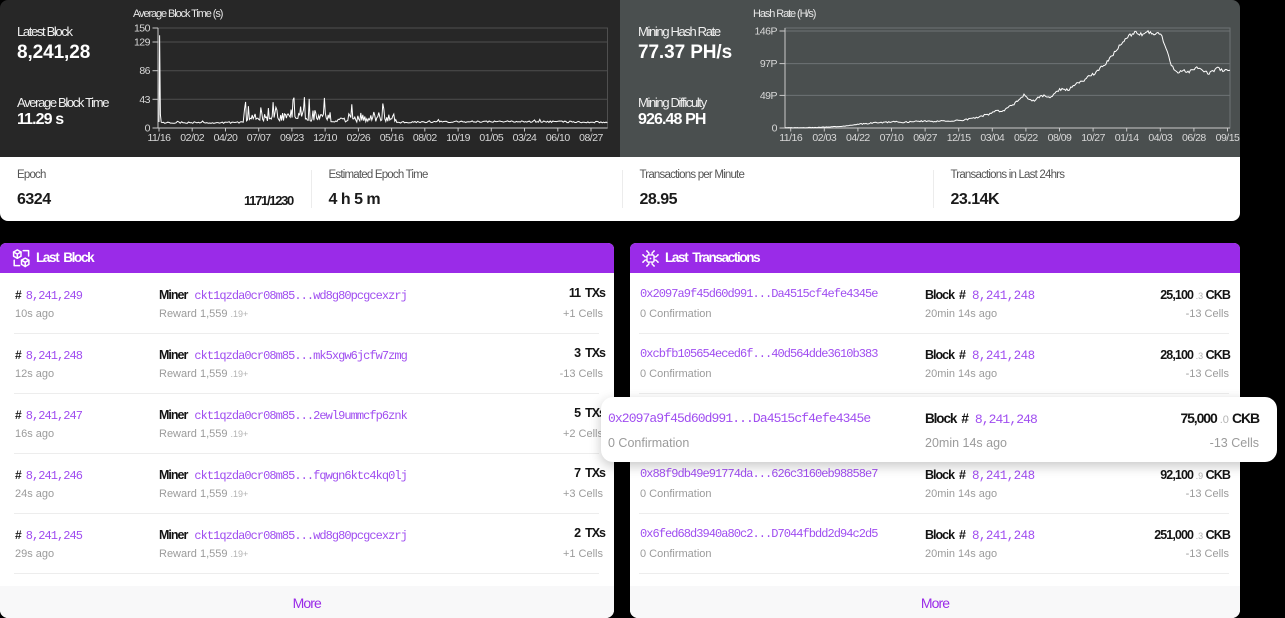  What do you see at coordinates (226, 138) in the screenshot?
I see `svg-text: 04/20` at bounding box center [226, 138].